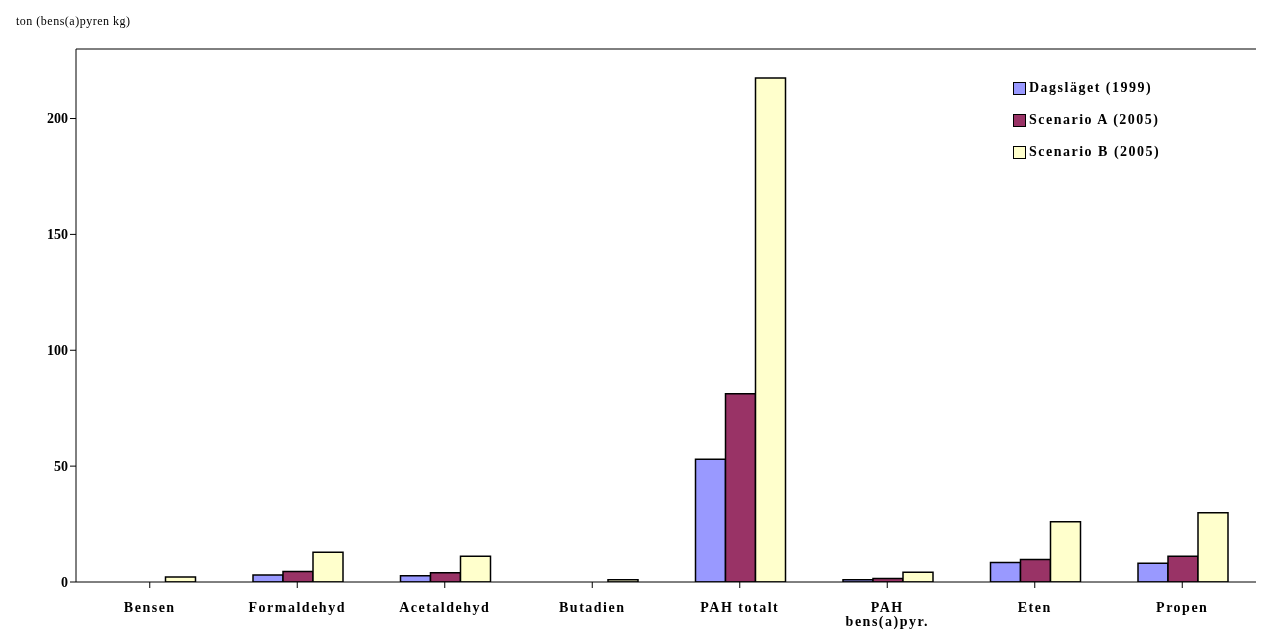 This screenshot has width=1265, height=643. Describe the element at coordinates (297, 607) in the screenshot. I see `x-tick-label: Formaldehyd` at that location.